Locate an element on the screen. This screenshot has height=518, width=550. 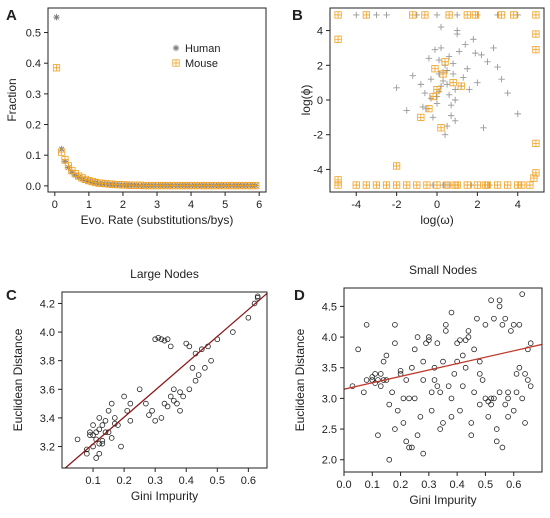
x-tick-label: -2 is located at coordinates (397, 205).